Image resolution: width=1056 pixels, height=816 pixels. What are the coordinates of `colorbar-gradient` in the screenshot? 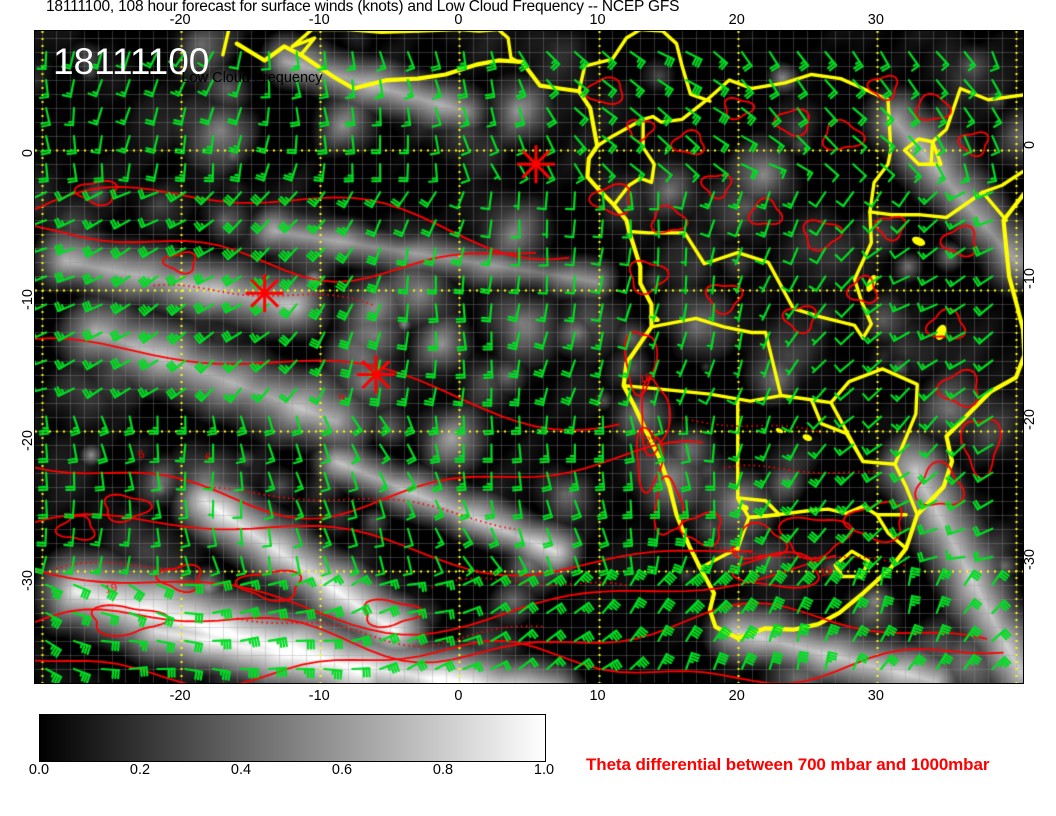 It's located at (292, 738).